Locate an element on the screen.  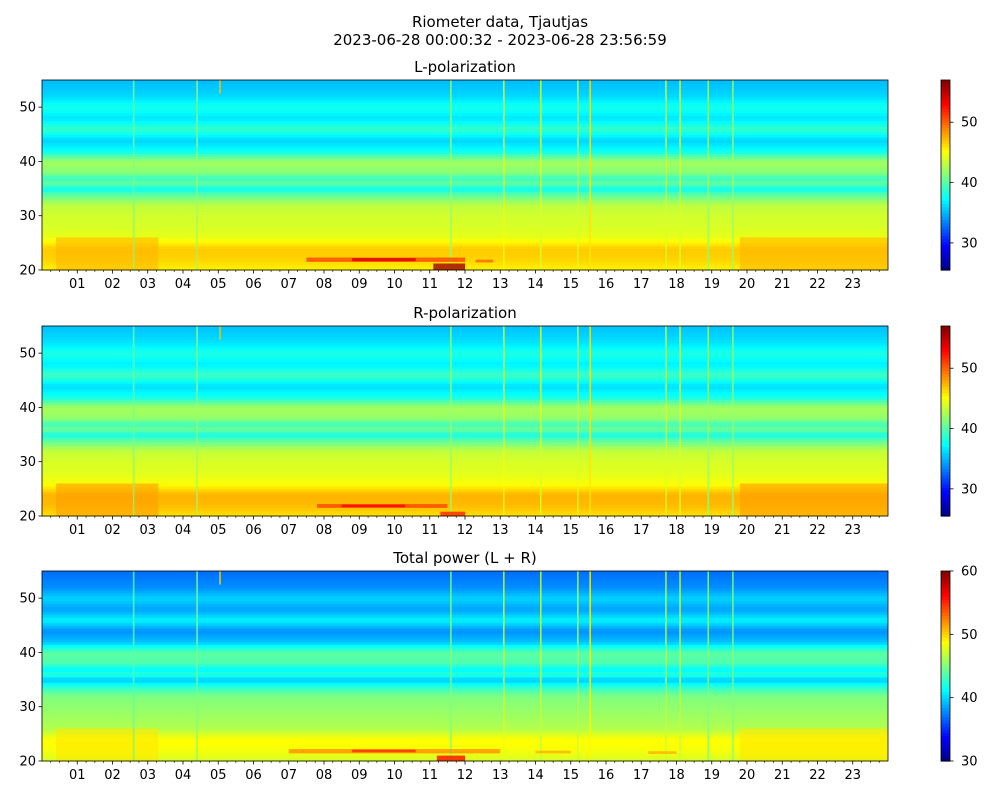
y-tick-label: 20 is located at coordinates (27, 271).